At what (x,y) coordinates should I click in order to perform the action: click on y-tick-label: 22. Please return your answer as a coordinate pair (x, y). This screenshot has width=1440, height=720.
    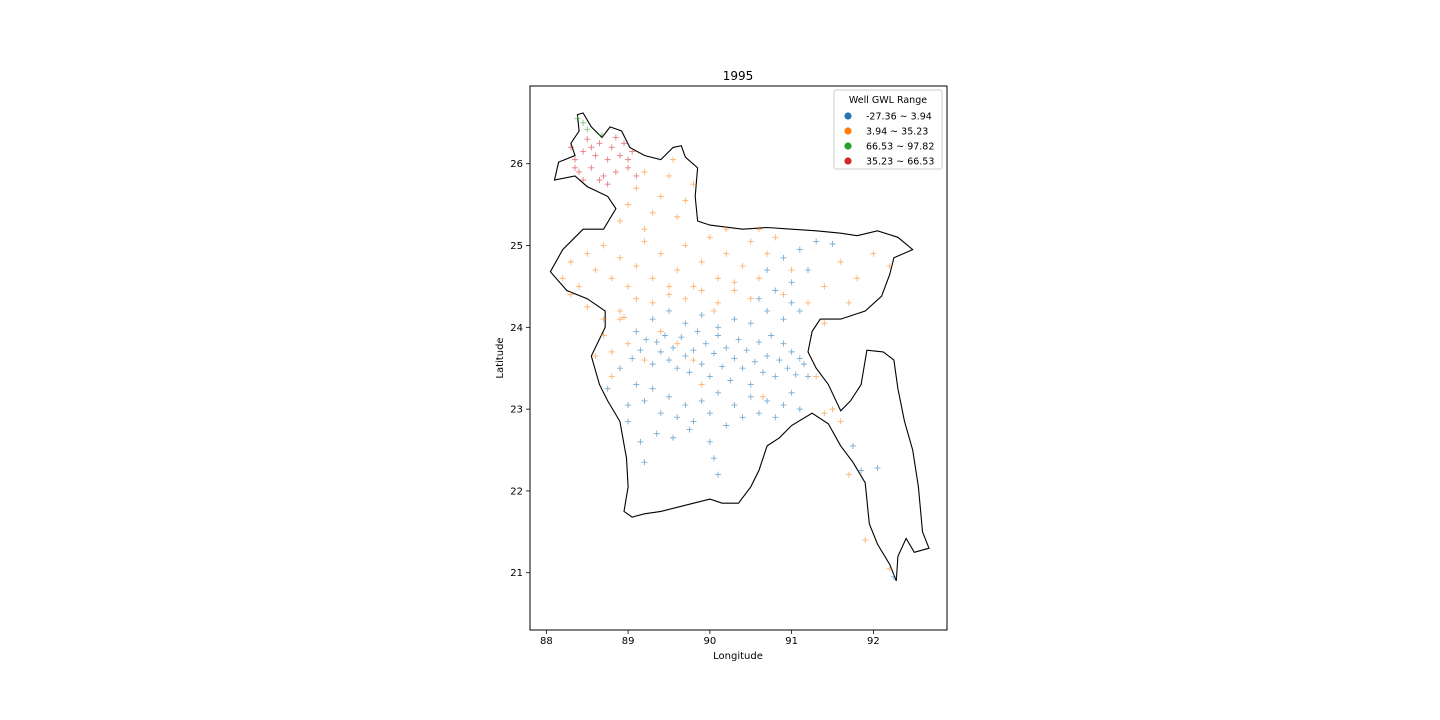
    Looking at the image, I should click on (516, 491).